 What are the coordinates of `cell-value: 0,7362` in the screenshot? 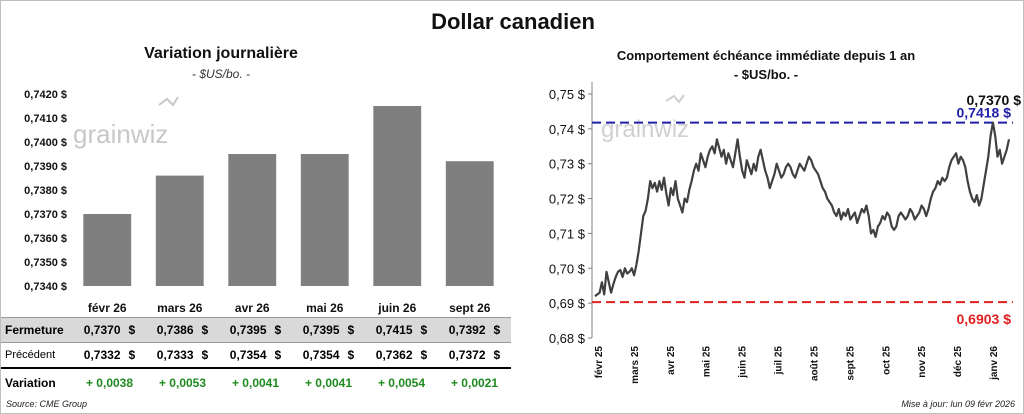 It's located at (394, 355).